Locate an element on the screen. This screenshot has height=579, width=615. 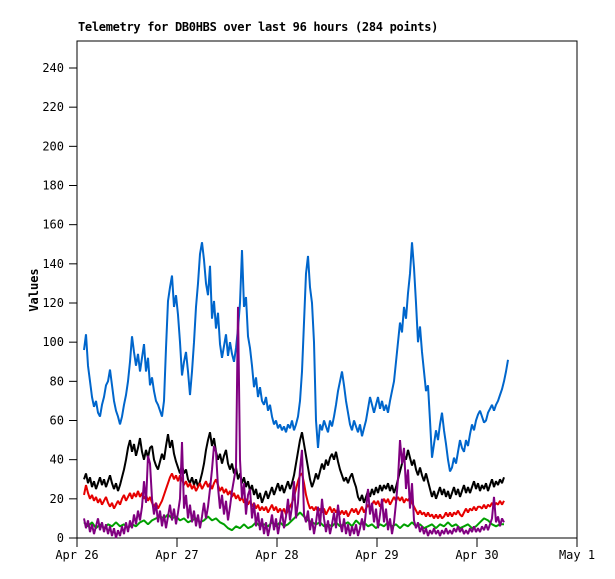
y-tick-label: 100 is located at coordinates (53, 342).